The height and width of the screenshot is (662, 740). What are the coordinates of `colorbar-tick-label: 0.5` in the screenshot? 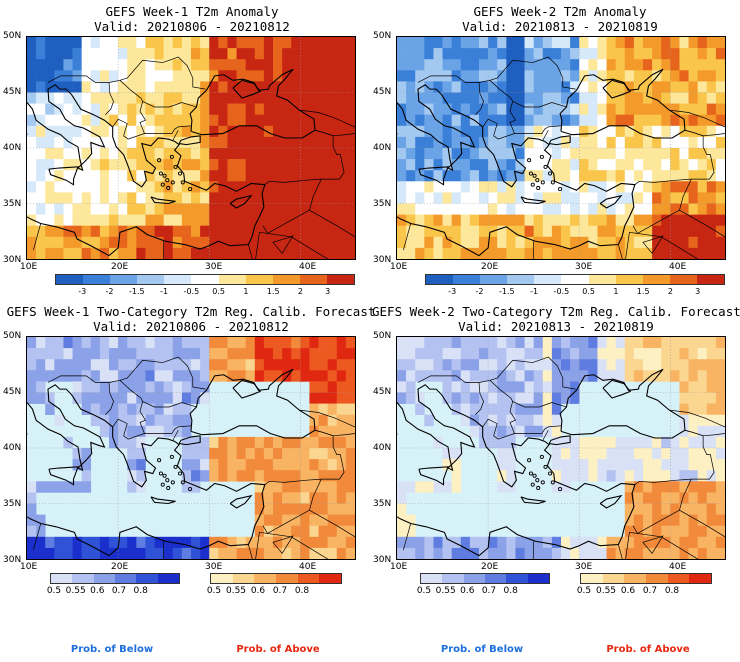 It's located at (588, 291).